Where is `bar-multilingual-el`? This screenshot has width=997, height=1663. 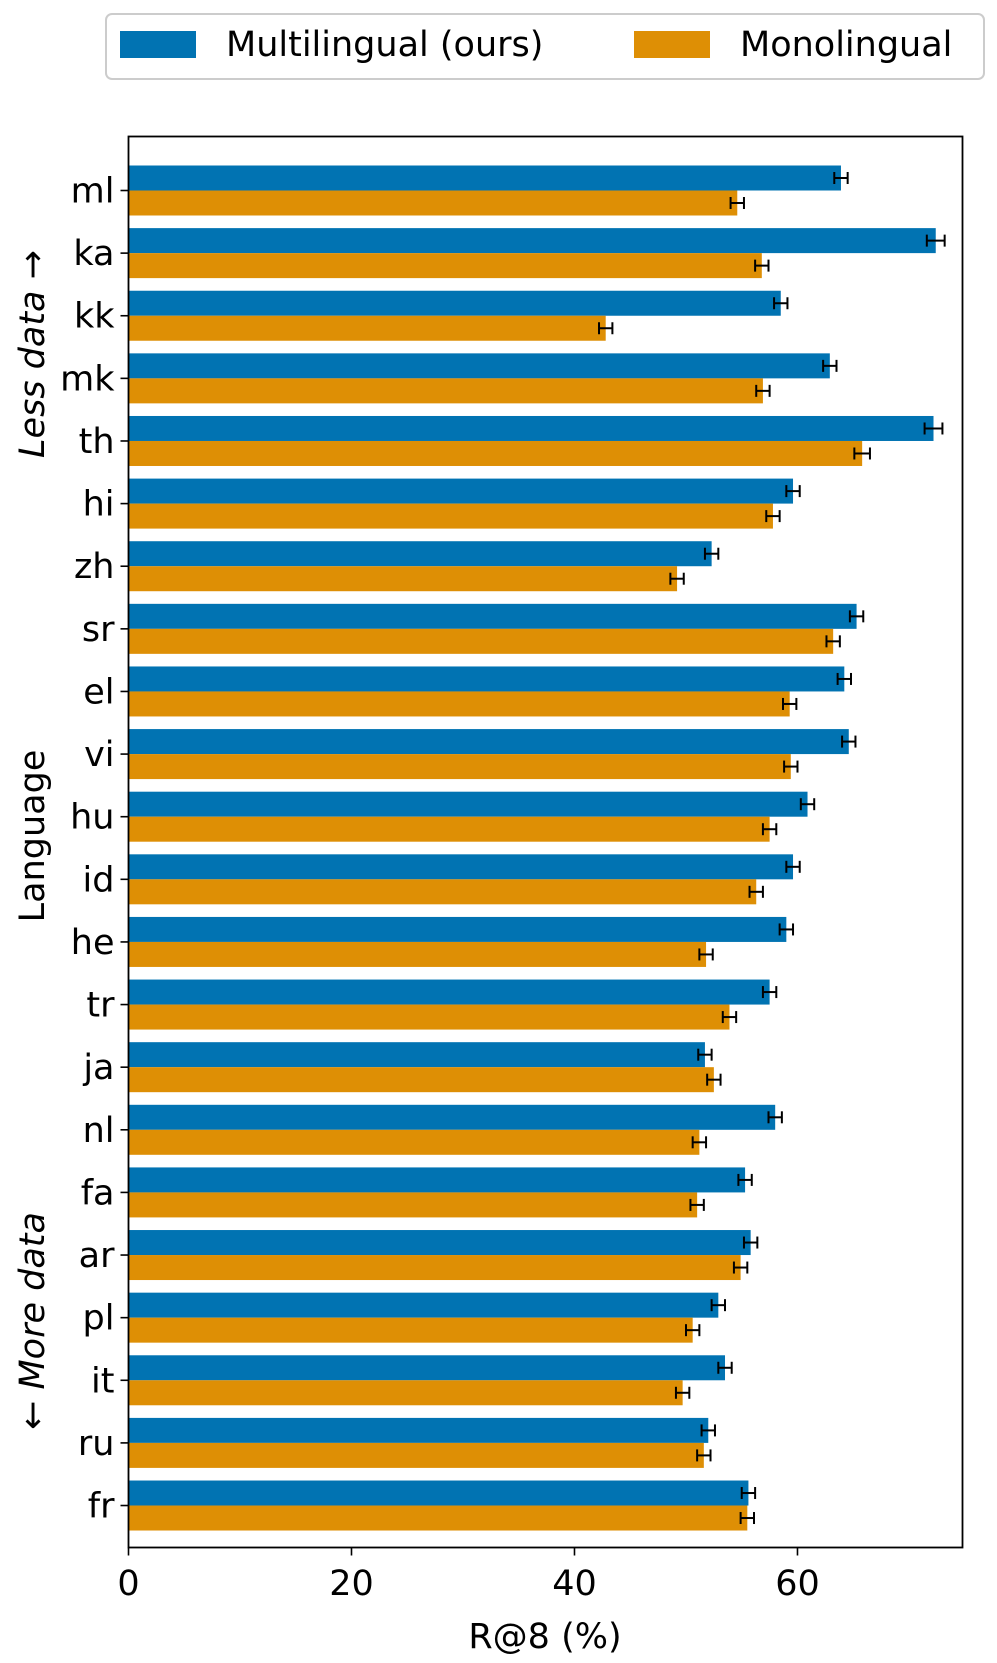
bar-multilingual-el is located at coordinates (486, 679).